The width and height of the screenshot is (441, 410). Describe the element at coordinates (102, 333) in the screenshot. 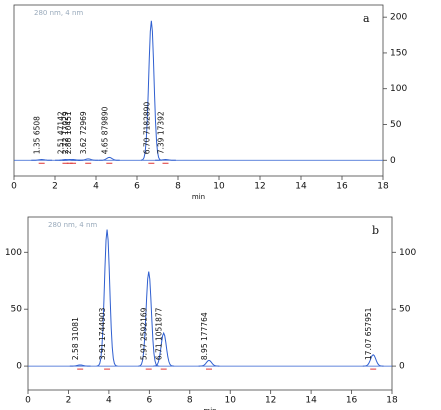

I see `peak-label: 3.91 1744903` at that location.